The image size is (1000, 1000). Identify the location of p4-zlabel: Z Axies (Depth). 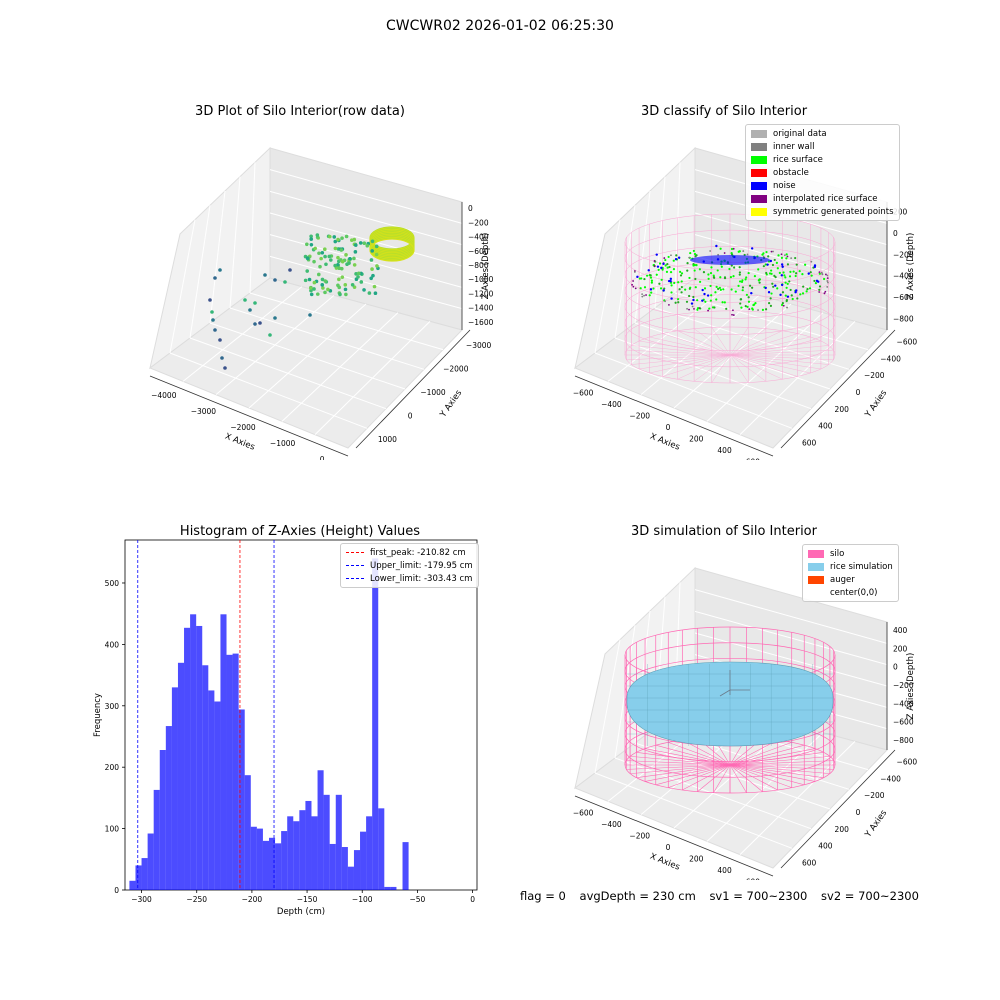
(911, 686).